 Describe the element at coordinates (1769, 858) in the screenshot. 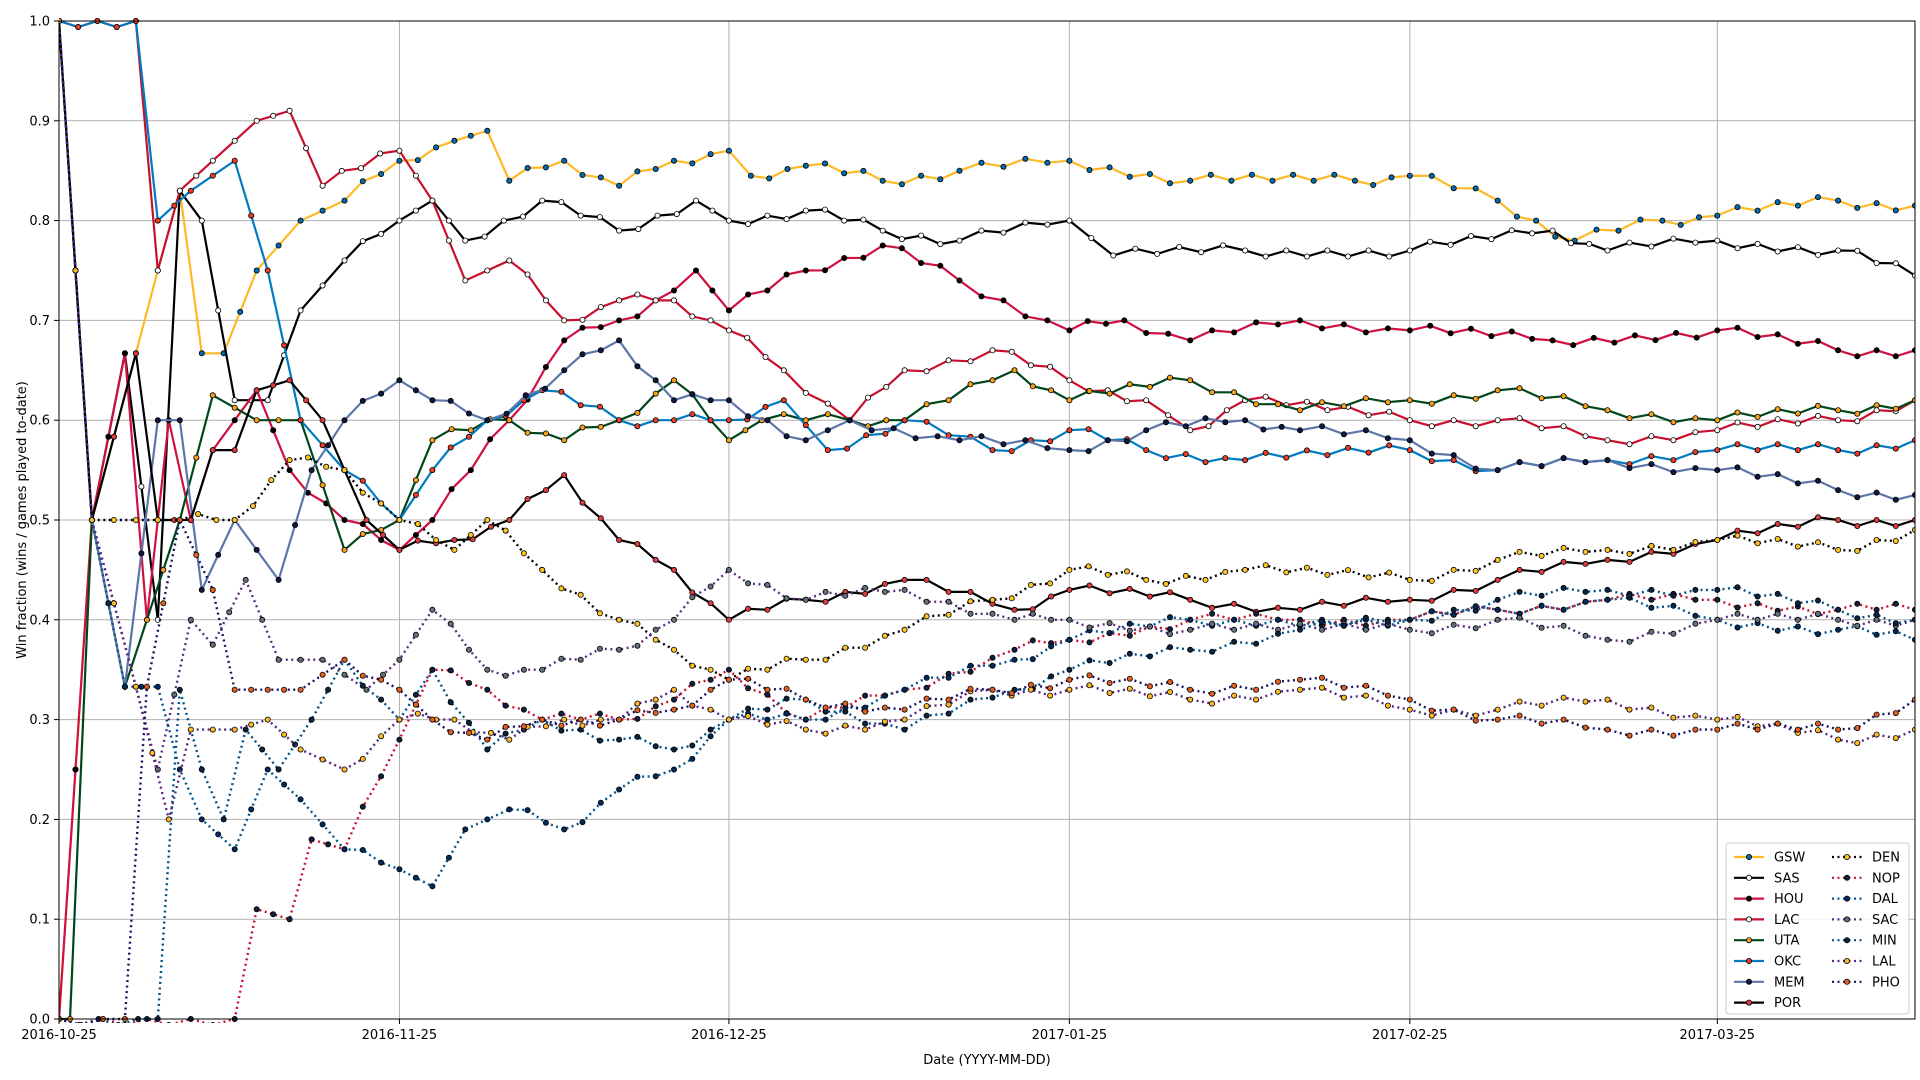

I see `legend-item-gsw: GSW` at that location.